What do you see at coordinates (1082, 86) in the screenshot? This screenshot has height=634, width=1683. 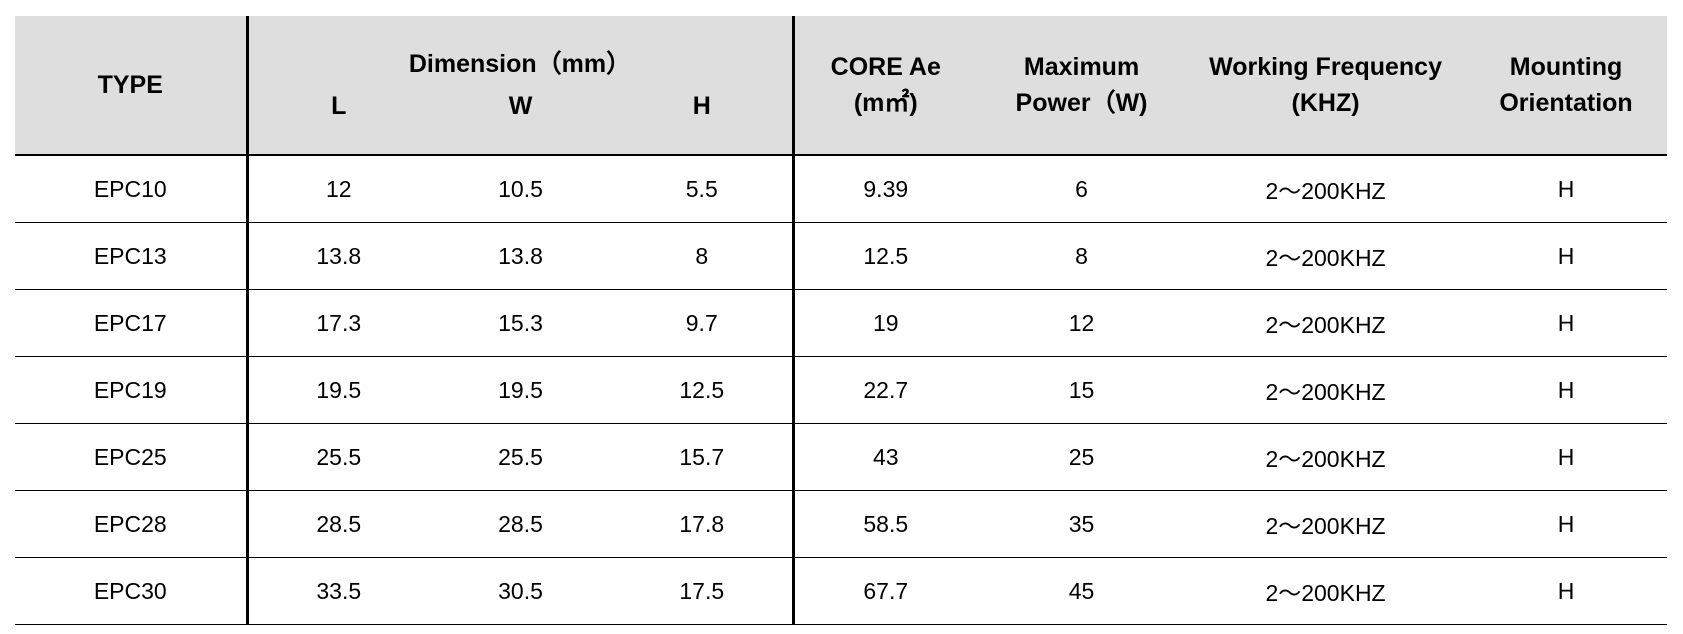 I see `header-cell: Maximum Power（W)` at bounding box center [1082, 86].